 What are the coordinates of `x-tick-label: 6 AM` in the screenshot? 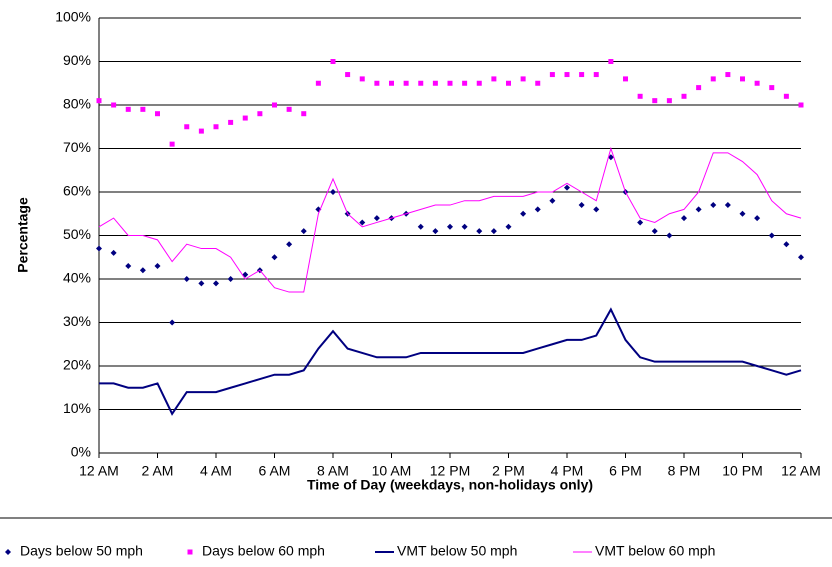 It's located at (275, 471).